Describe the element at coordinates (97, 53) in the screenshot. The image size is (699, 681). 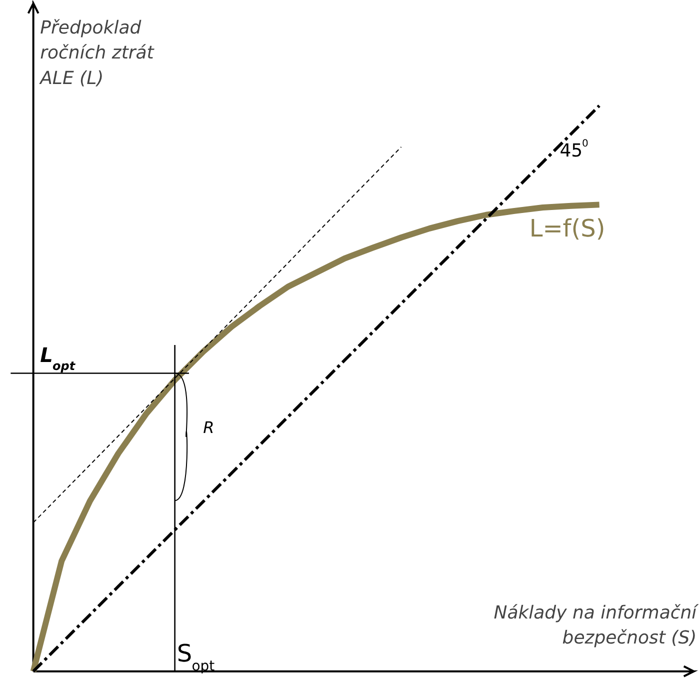
I see `y-axis-title: Předpoklad ročních ztrát ALE (L)` at that location.